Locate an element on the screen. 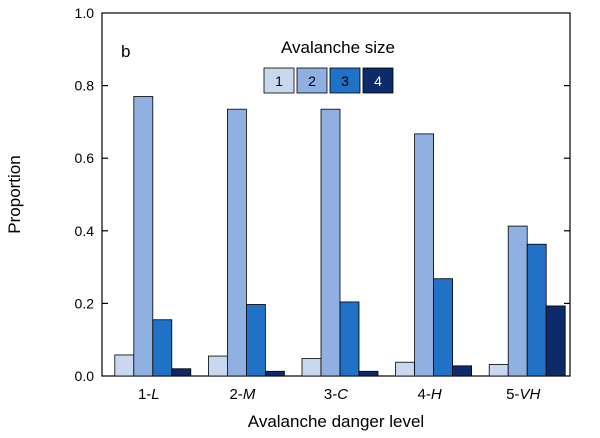 This screenshot has width=600, height=438. legend-label-2: 2 is located at coordinates (312, 81).